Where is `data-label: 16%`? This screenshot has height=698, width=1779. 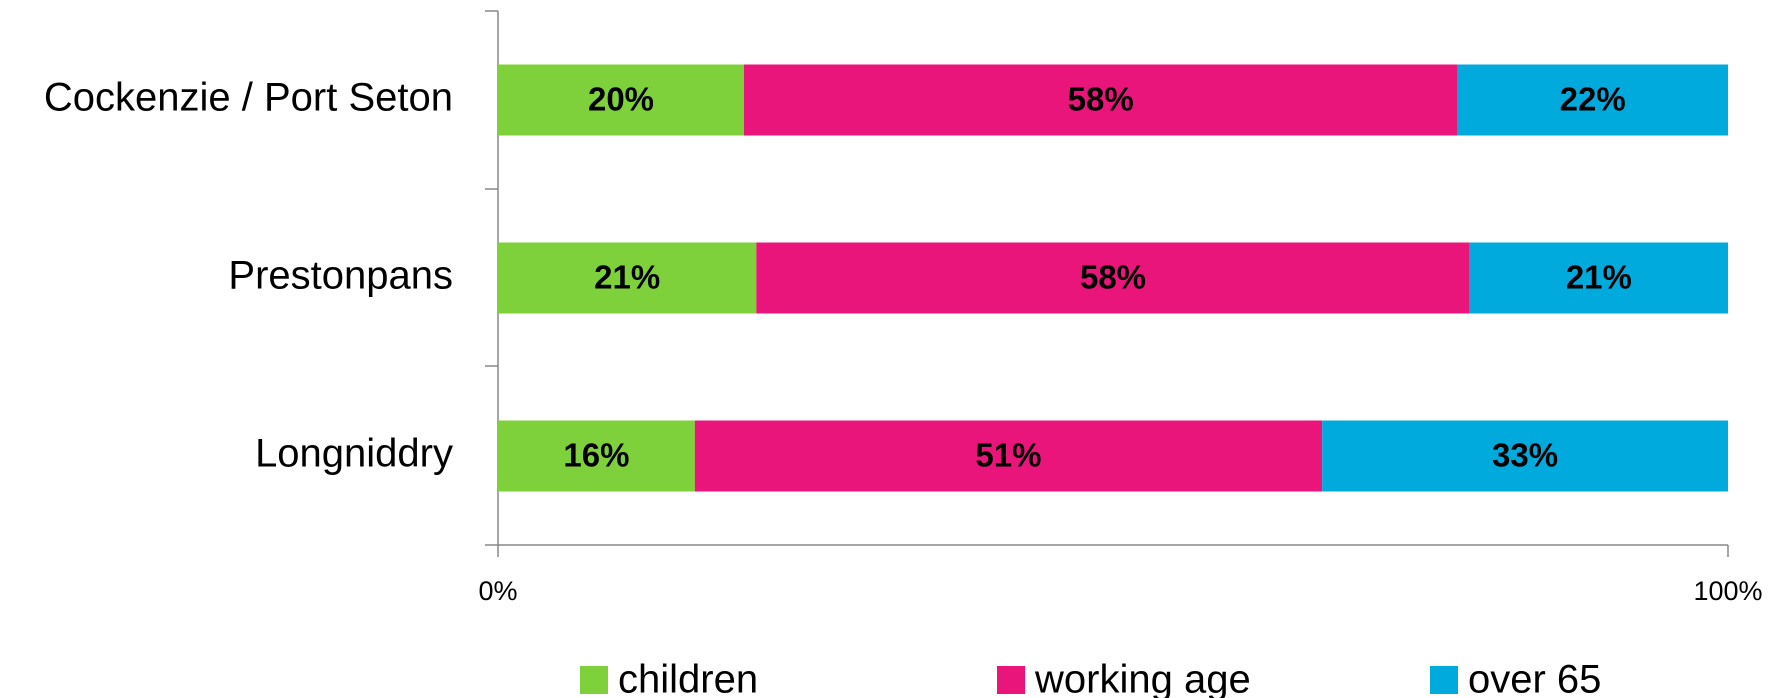
data-label: 16% is located at coordinates (596, 455).